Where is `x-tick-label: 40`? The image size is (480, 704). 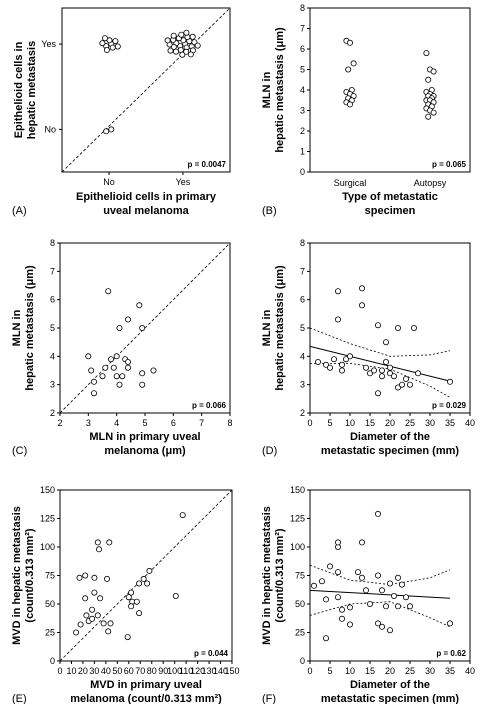
x-tick-label: 40 is located at coordinates (470, 671).